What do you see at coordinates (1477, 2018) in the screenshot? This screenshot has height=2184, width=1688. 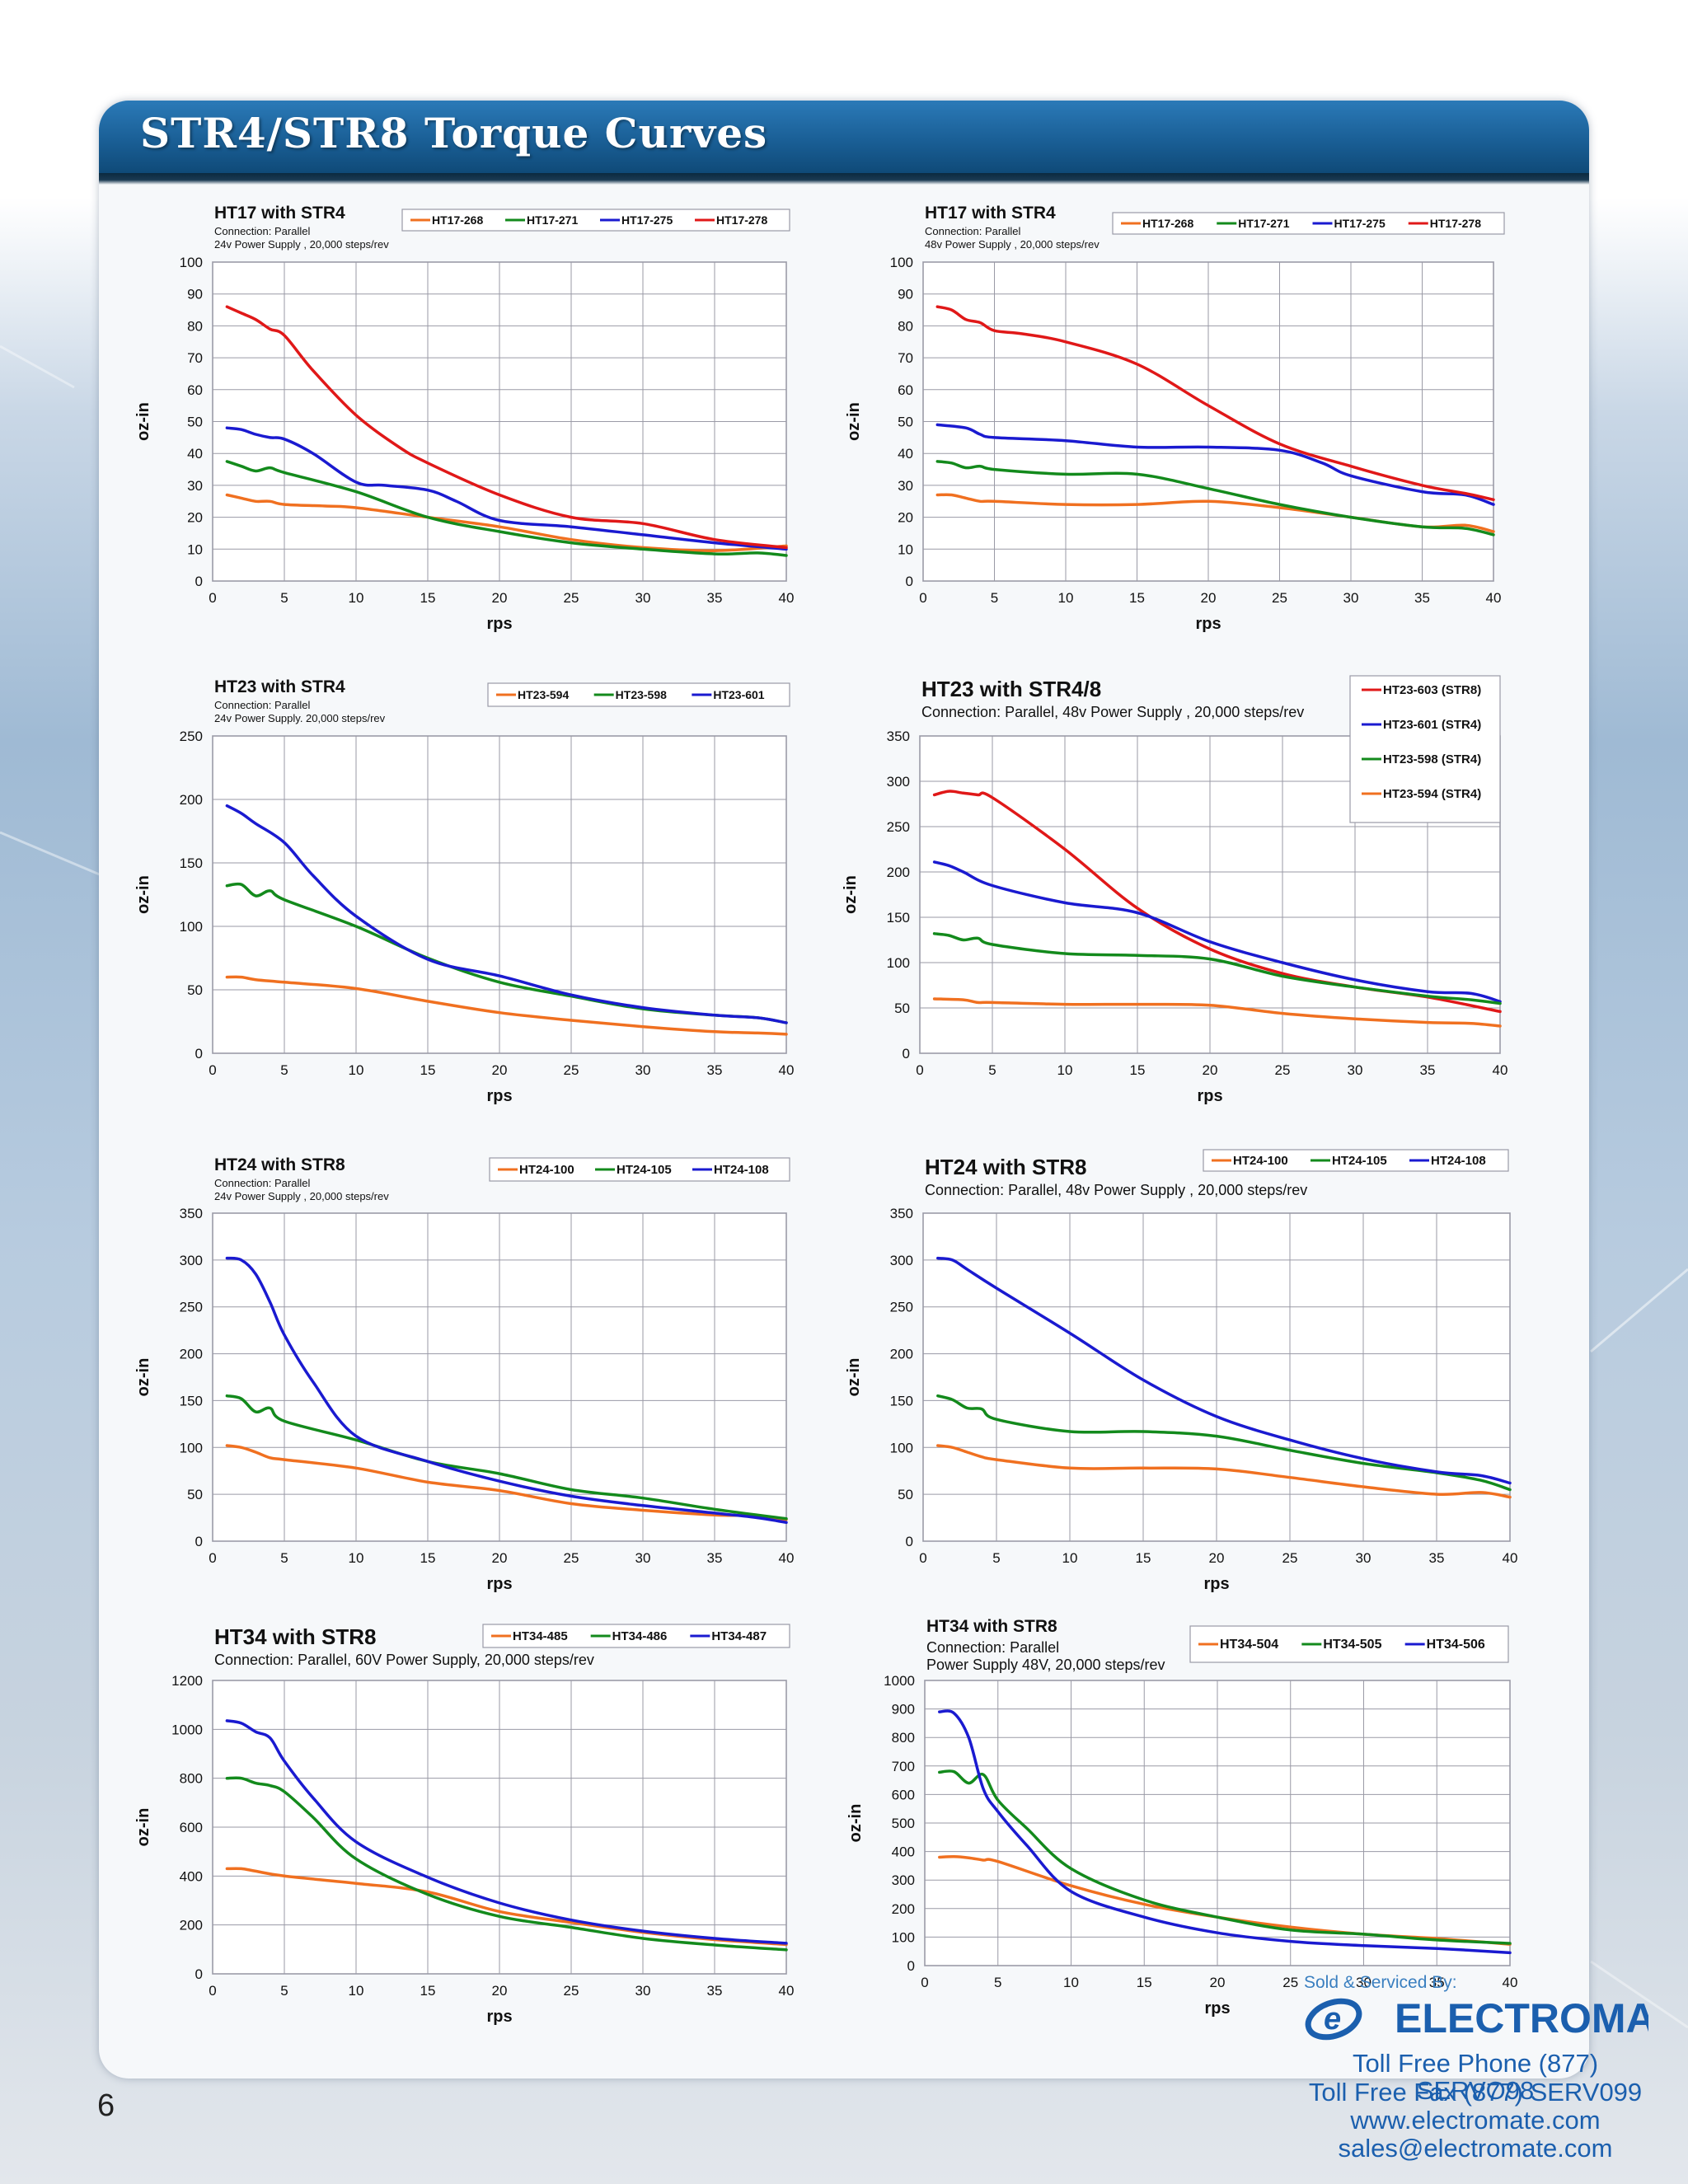 I see `electromate-logo: e ELECTROMATE` at bounding box center [1477, 2018].